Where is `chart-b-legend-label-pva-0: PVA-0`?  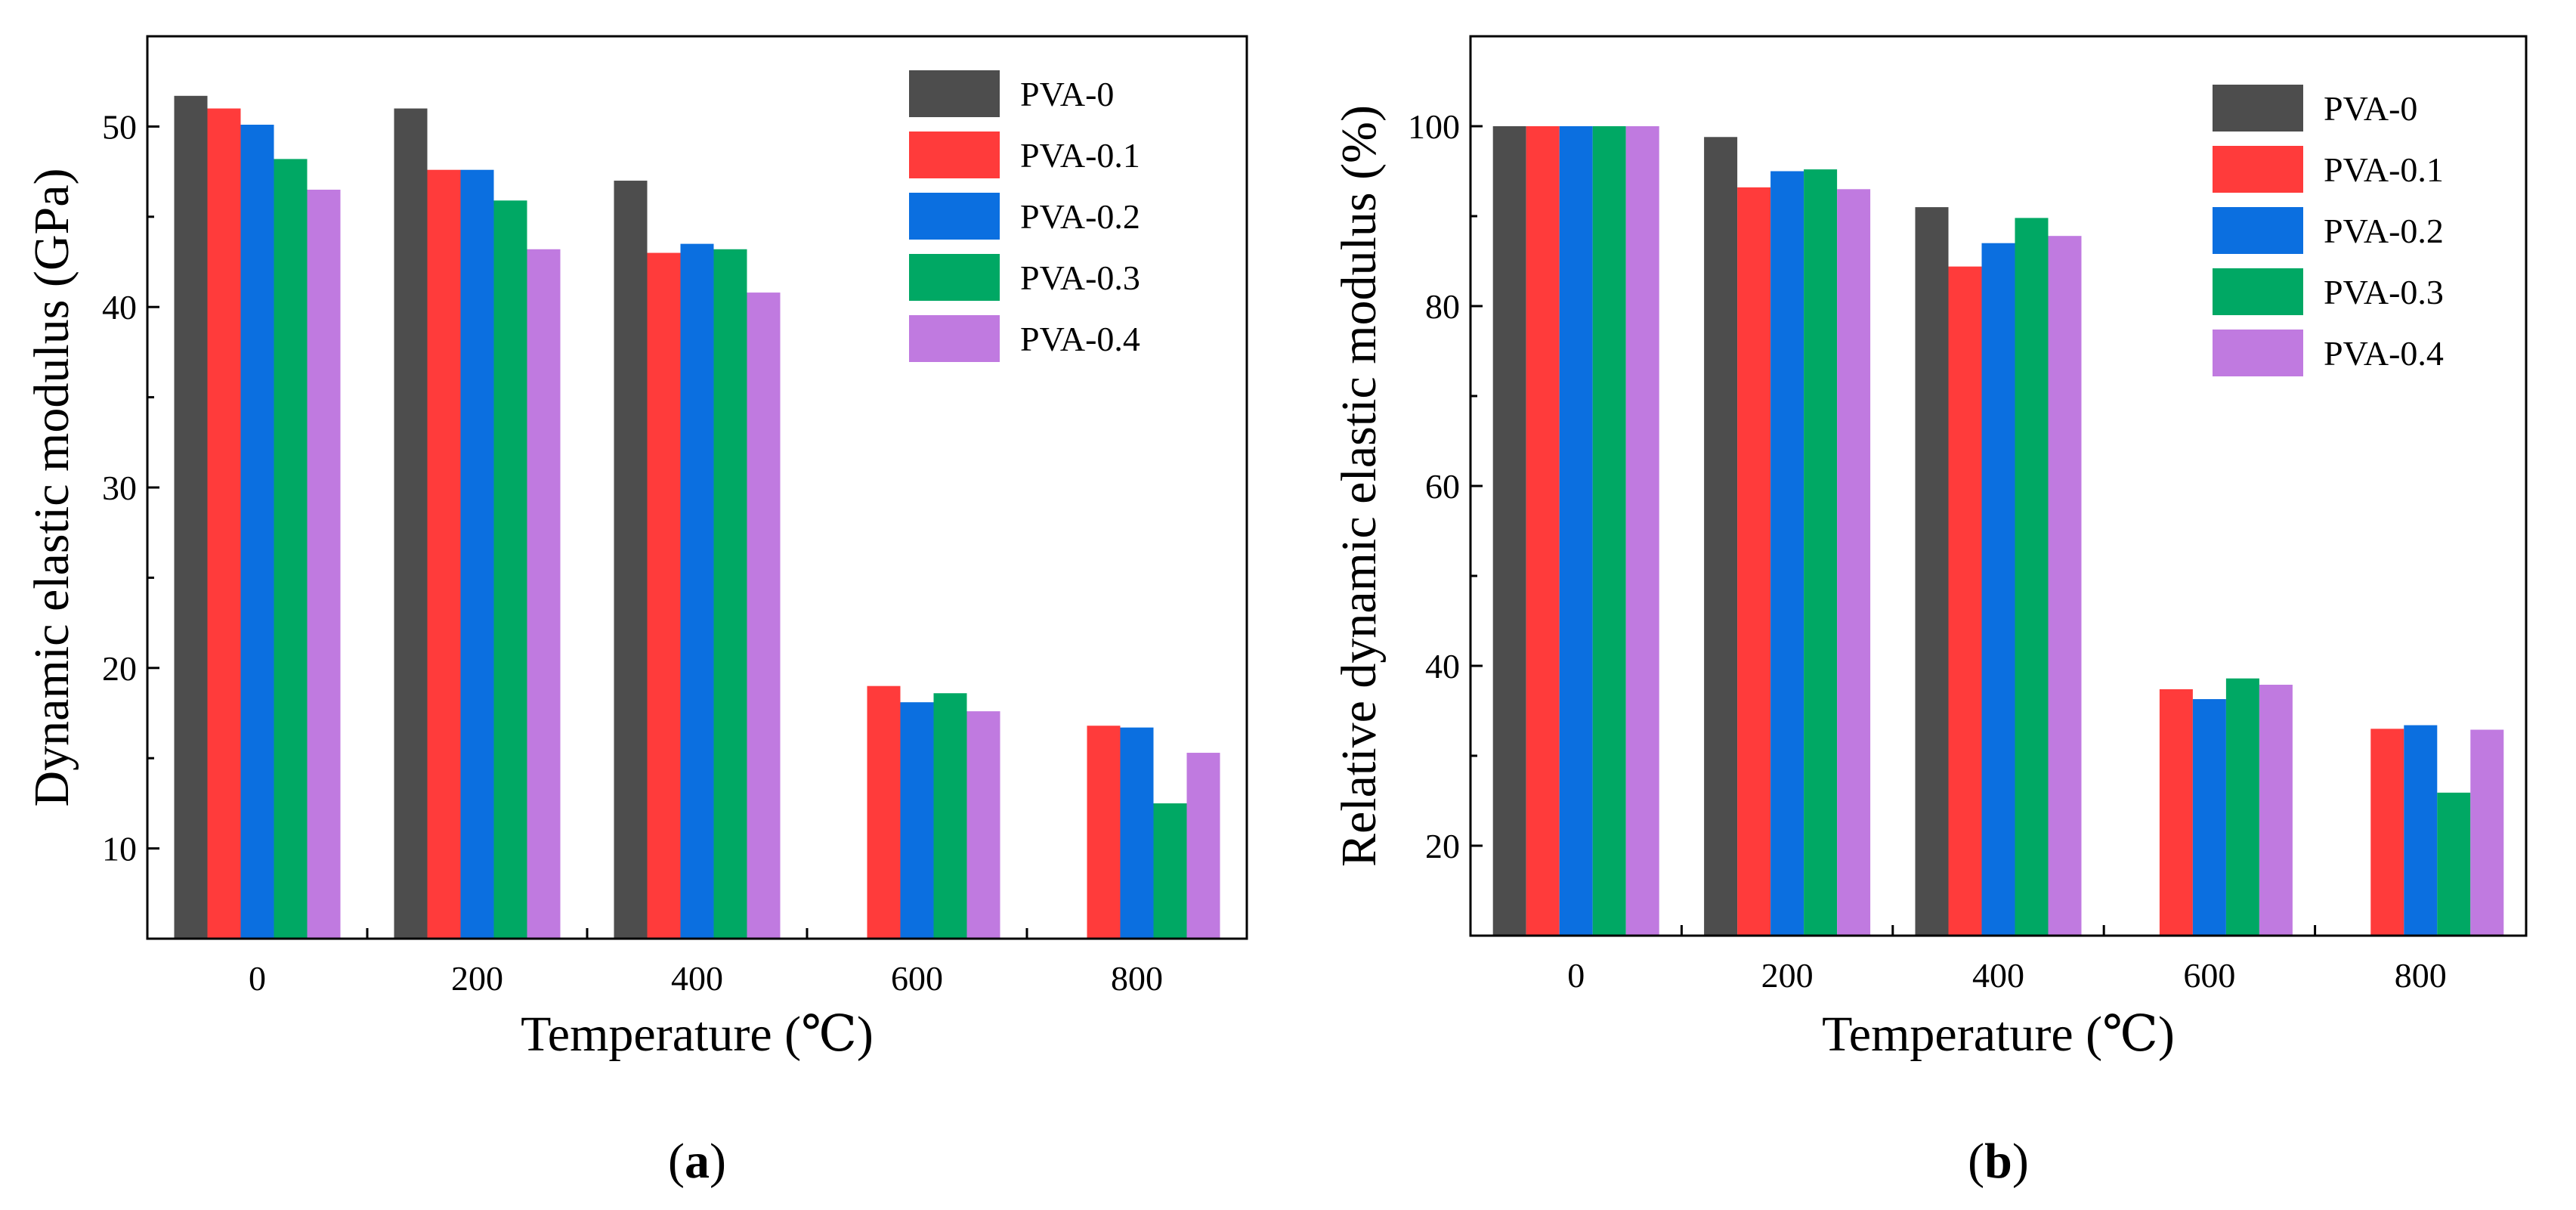
chart-b-legend-label-pva-0: PVA-0 is located at coordinates (2370, 108).